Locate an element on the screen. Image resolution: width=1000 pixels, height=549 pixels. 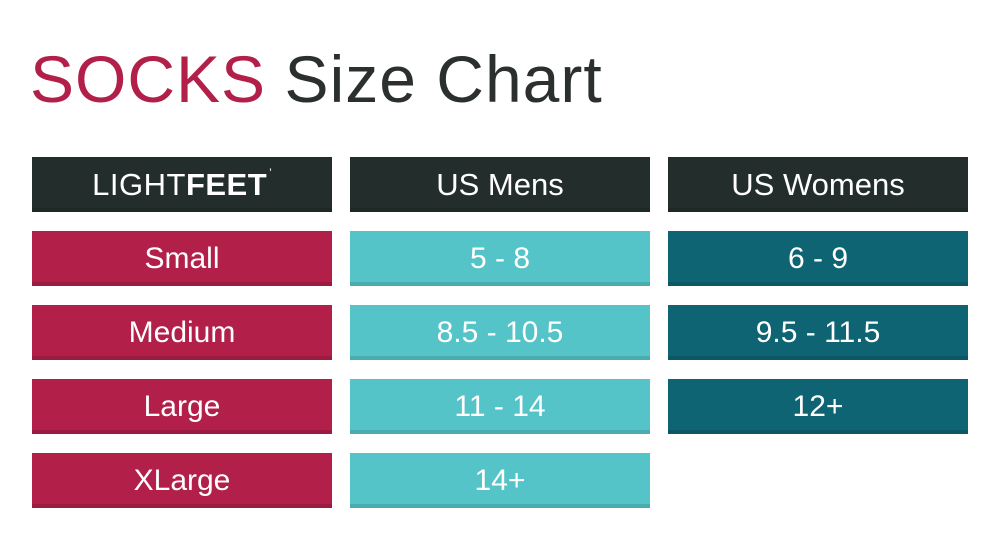
table-header-us-mens: US Mens is located at coordinates (500, 184).